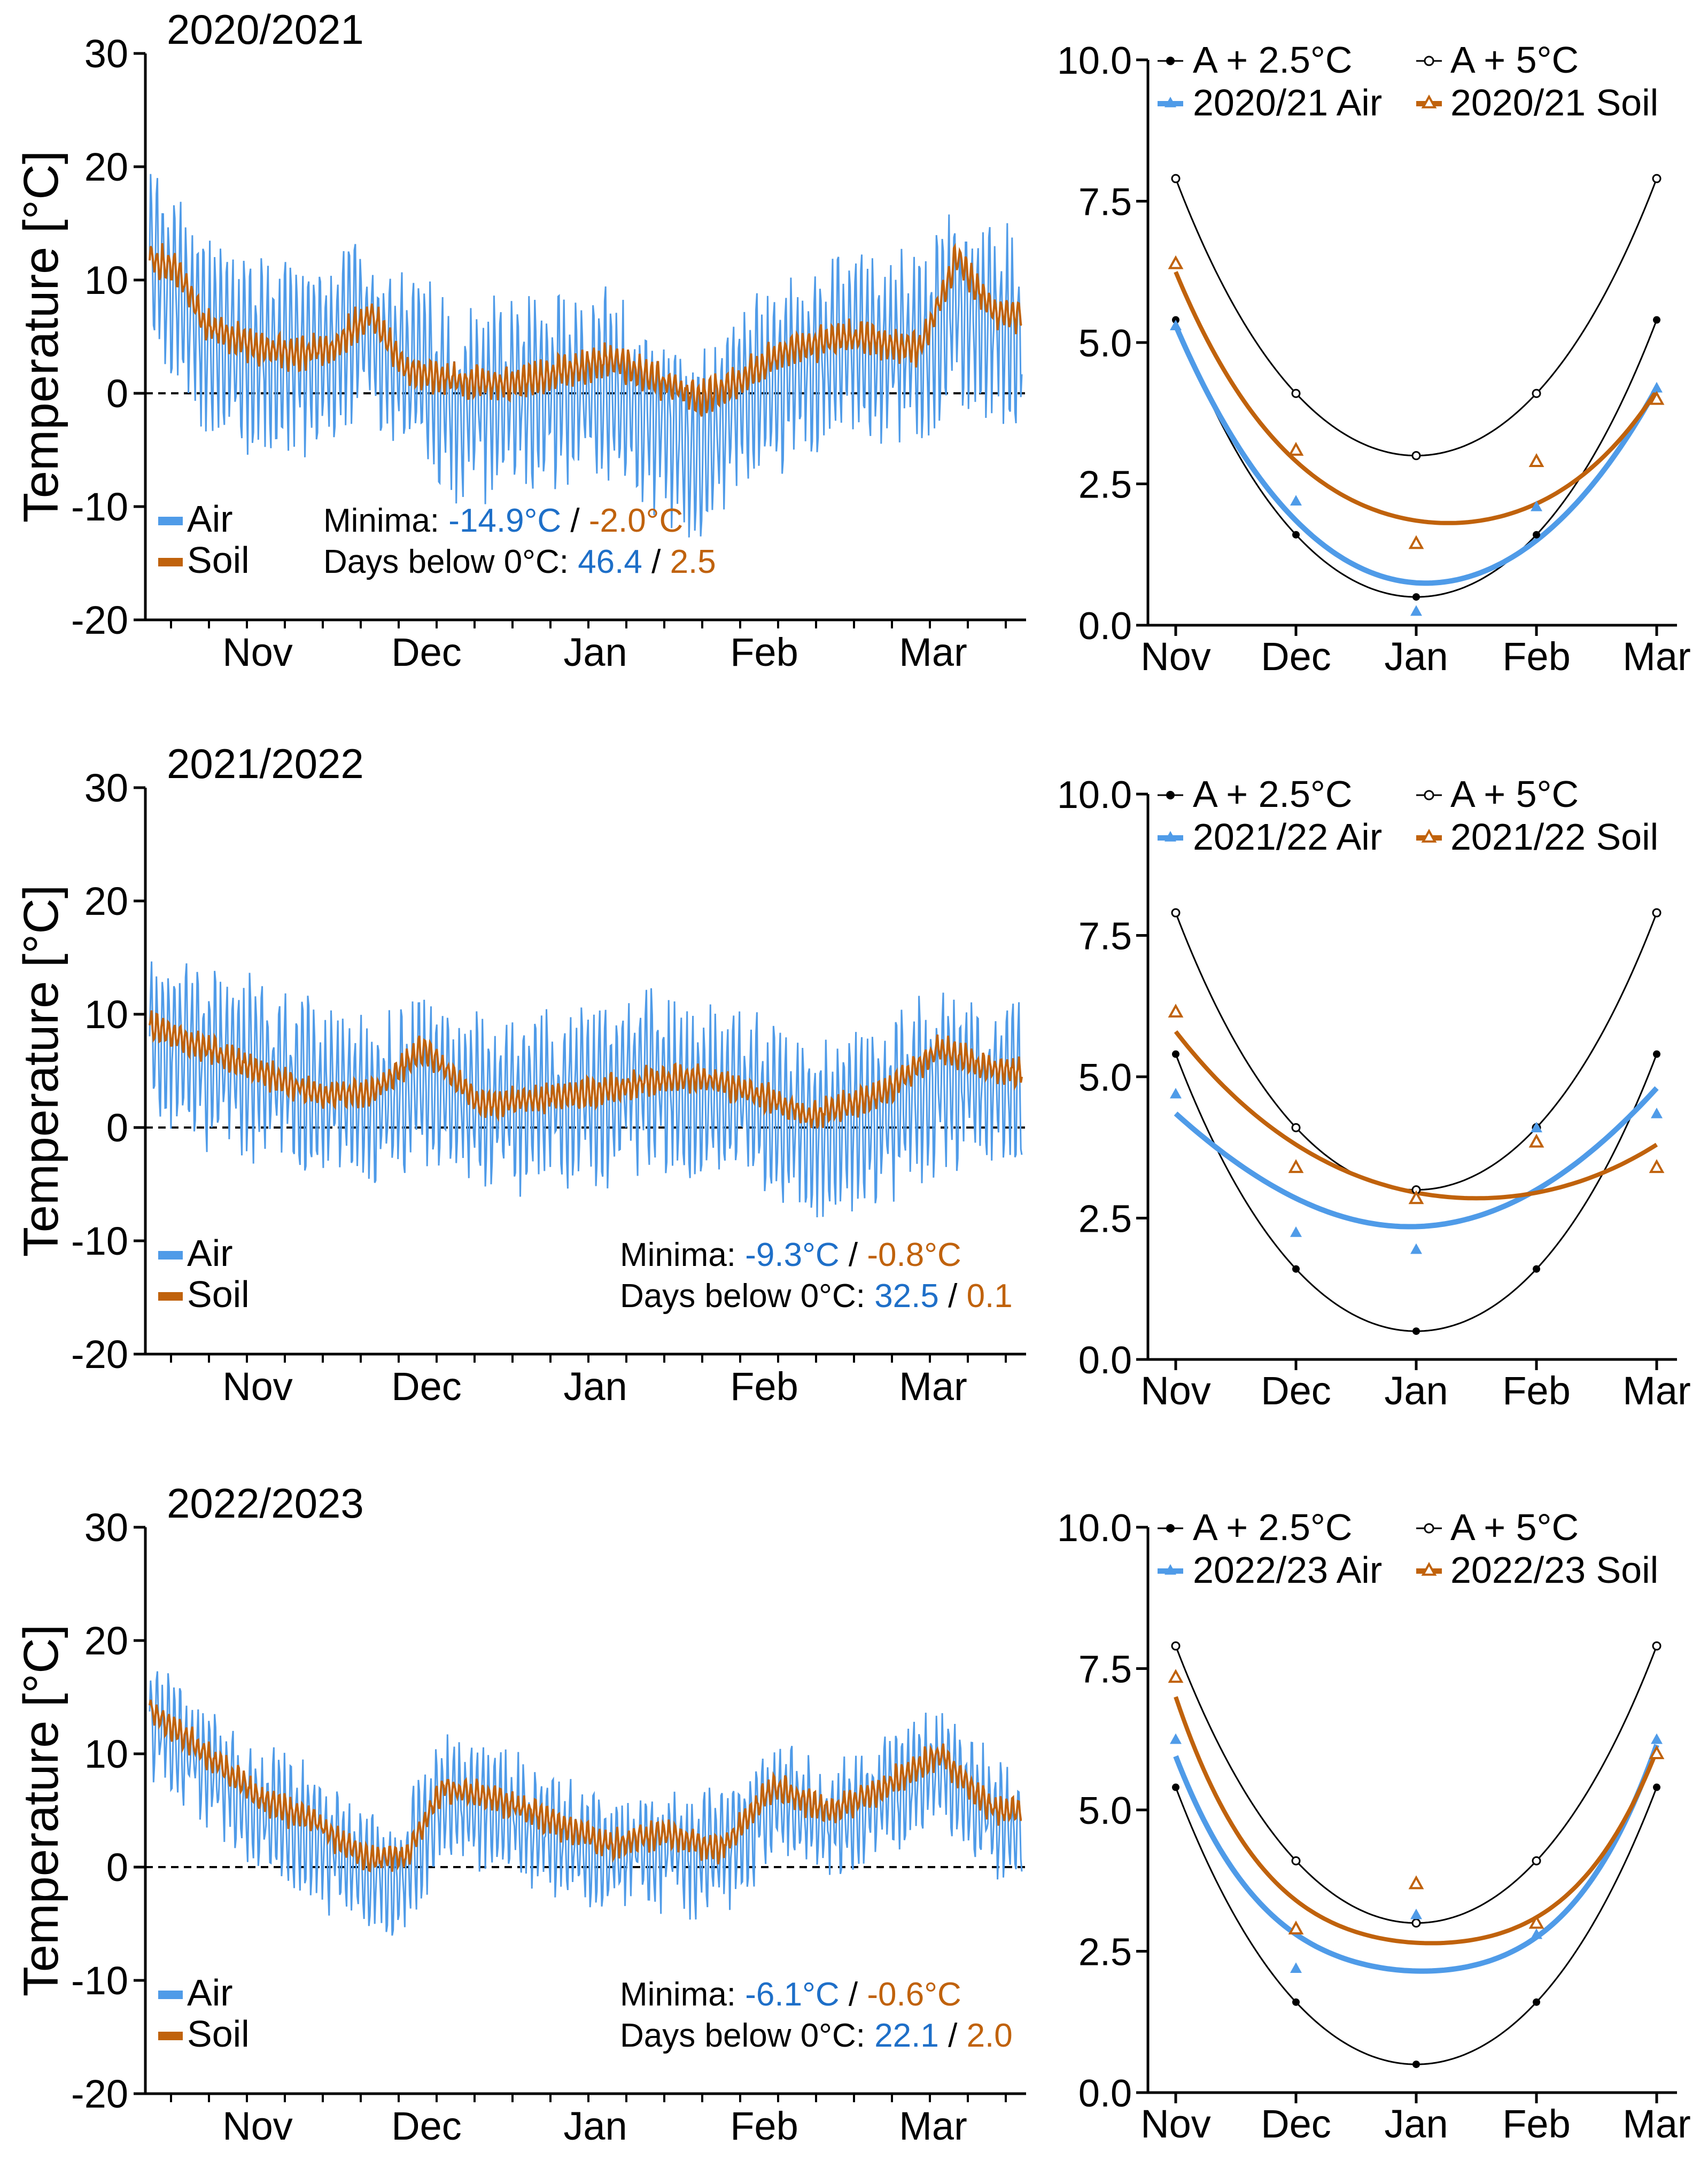 The image size is (1708, 2161). I want to click on a-plus-5-curve, so click(1416, 317).